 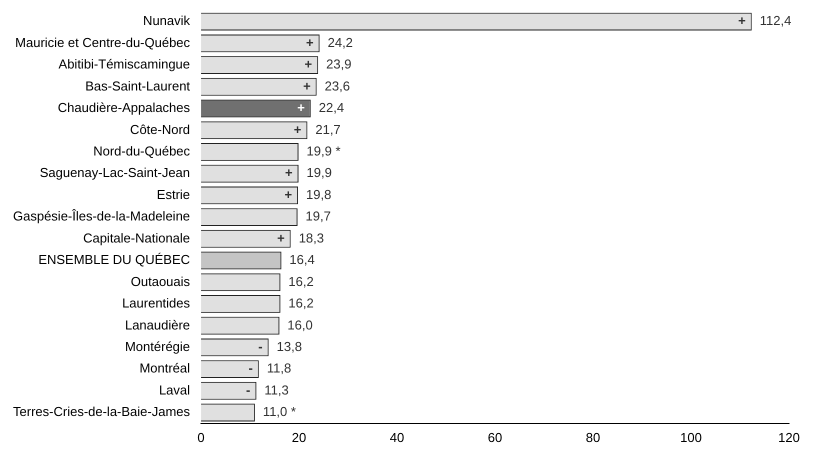 What do you see at coordinates (124, 108) in the screenshot?
I see `y-tick-label: Chaudière-Appalaches` at bounding box center [124, 108].